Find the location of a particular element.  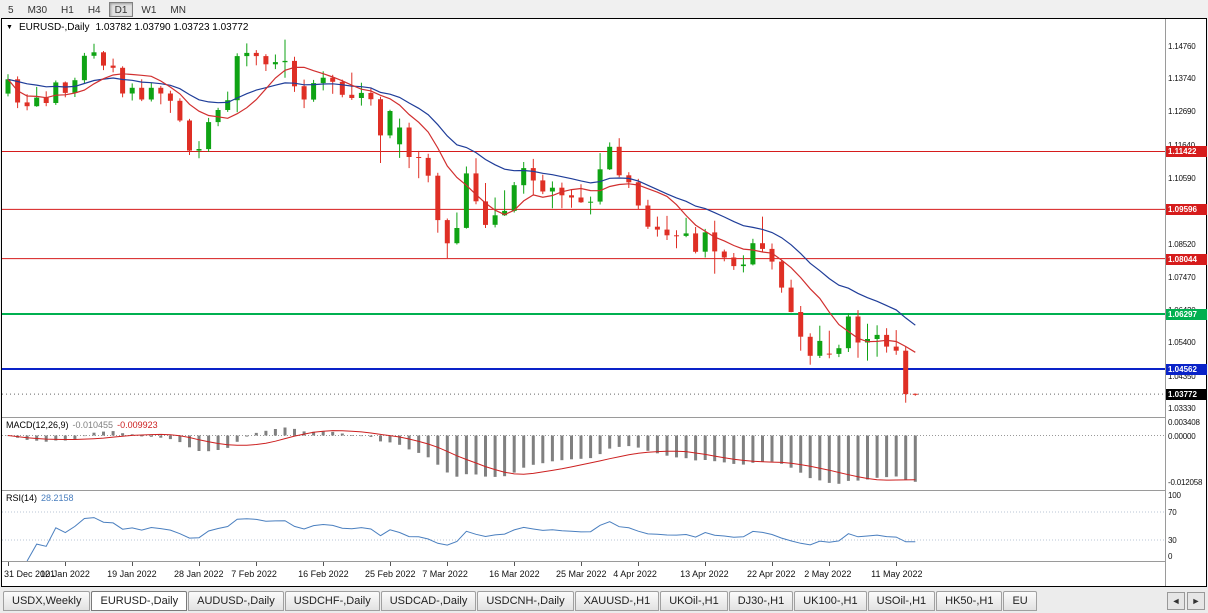

rsi-value: 28.2158 is located at coordinates (57, 498).